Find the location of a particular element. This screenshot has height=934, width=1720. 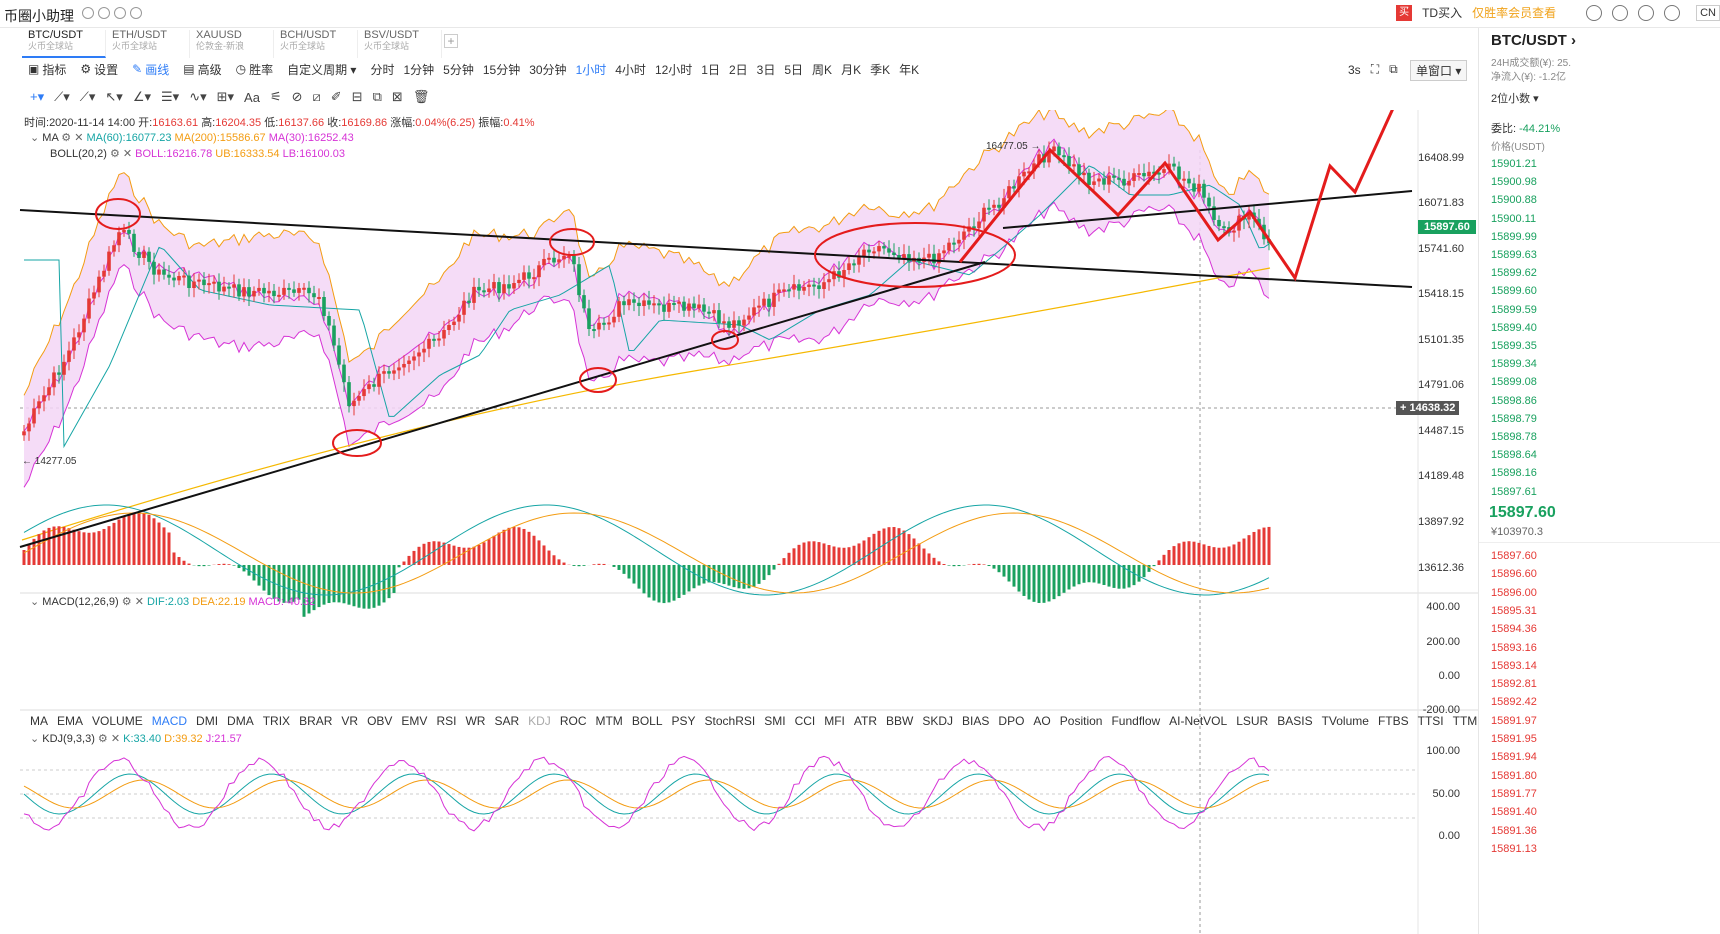

indicator-tab: EMV is located at coordinates (414, 721).